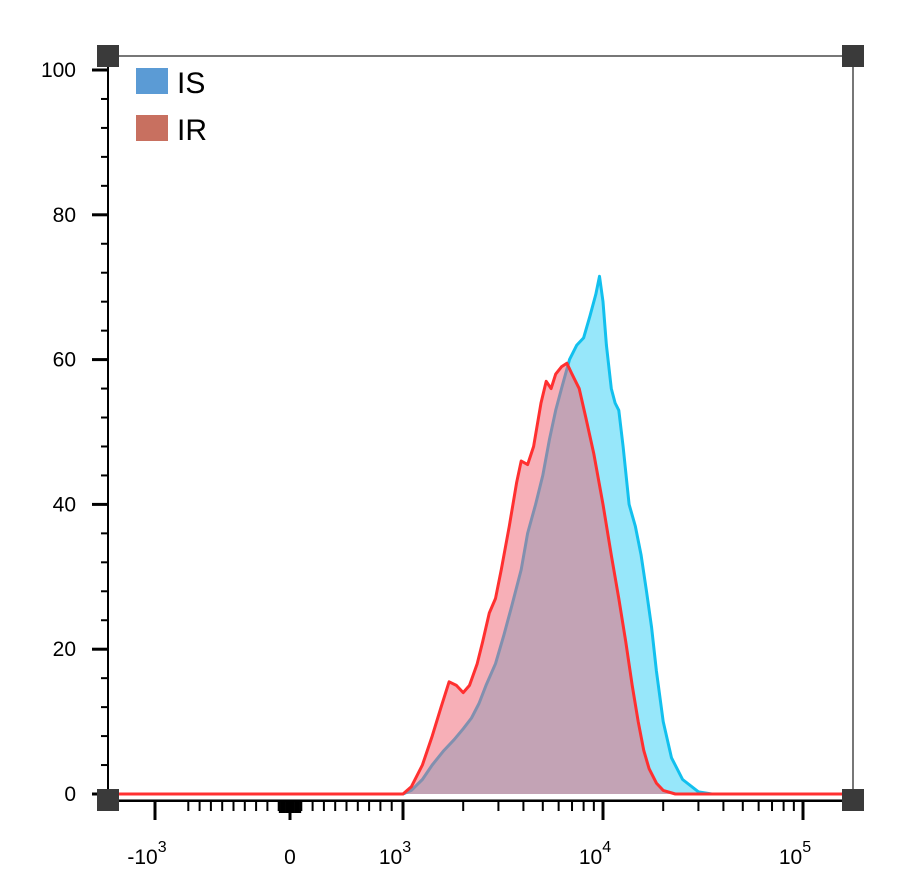  Describe the element at coordinates (192, 130) in the screenshot. I see `legend-label-ir: IR` at that location.